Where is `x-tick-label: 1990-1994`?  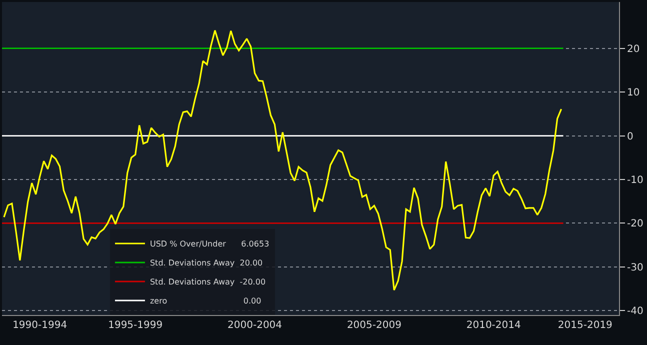 x-tick-label: 1990-1994 is located at coordinates (40, 325).